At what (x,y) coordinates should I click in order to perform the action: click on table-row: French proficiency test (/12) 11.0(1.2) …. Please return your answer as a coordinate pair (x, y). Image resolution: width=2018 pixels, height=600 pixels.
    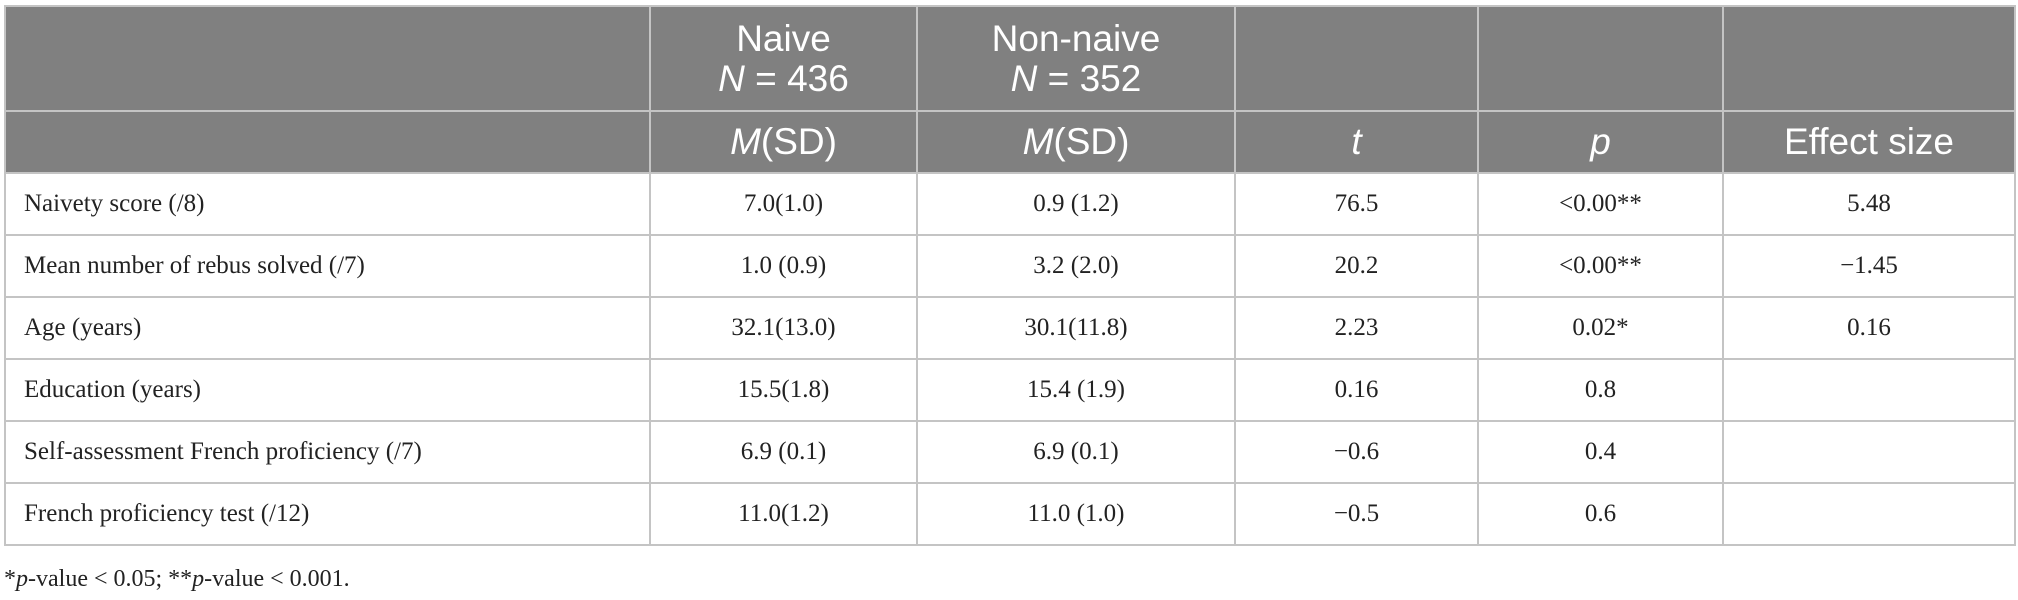
    Looking at the image, I should click on (1010, 514).